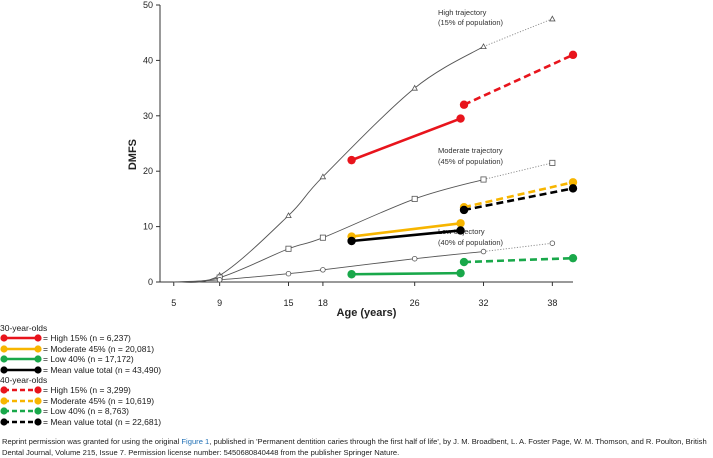 This screenshot has height=458, width=713. I want to click on legend-item-label: = High 15% (n = 6,237), so click(87, 338).